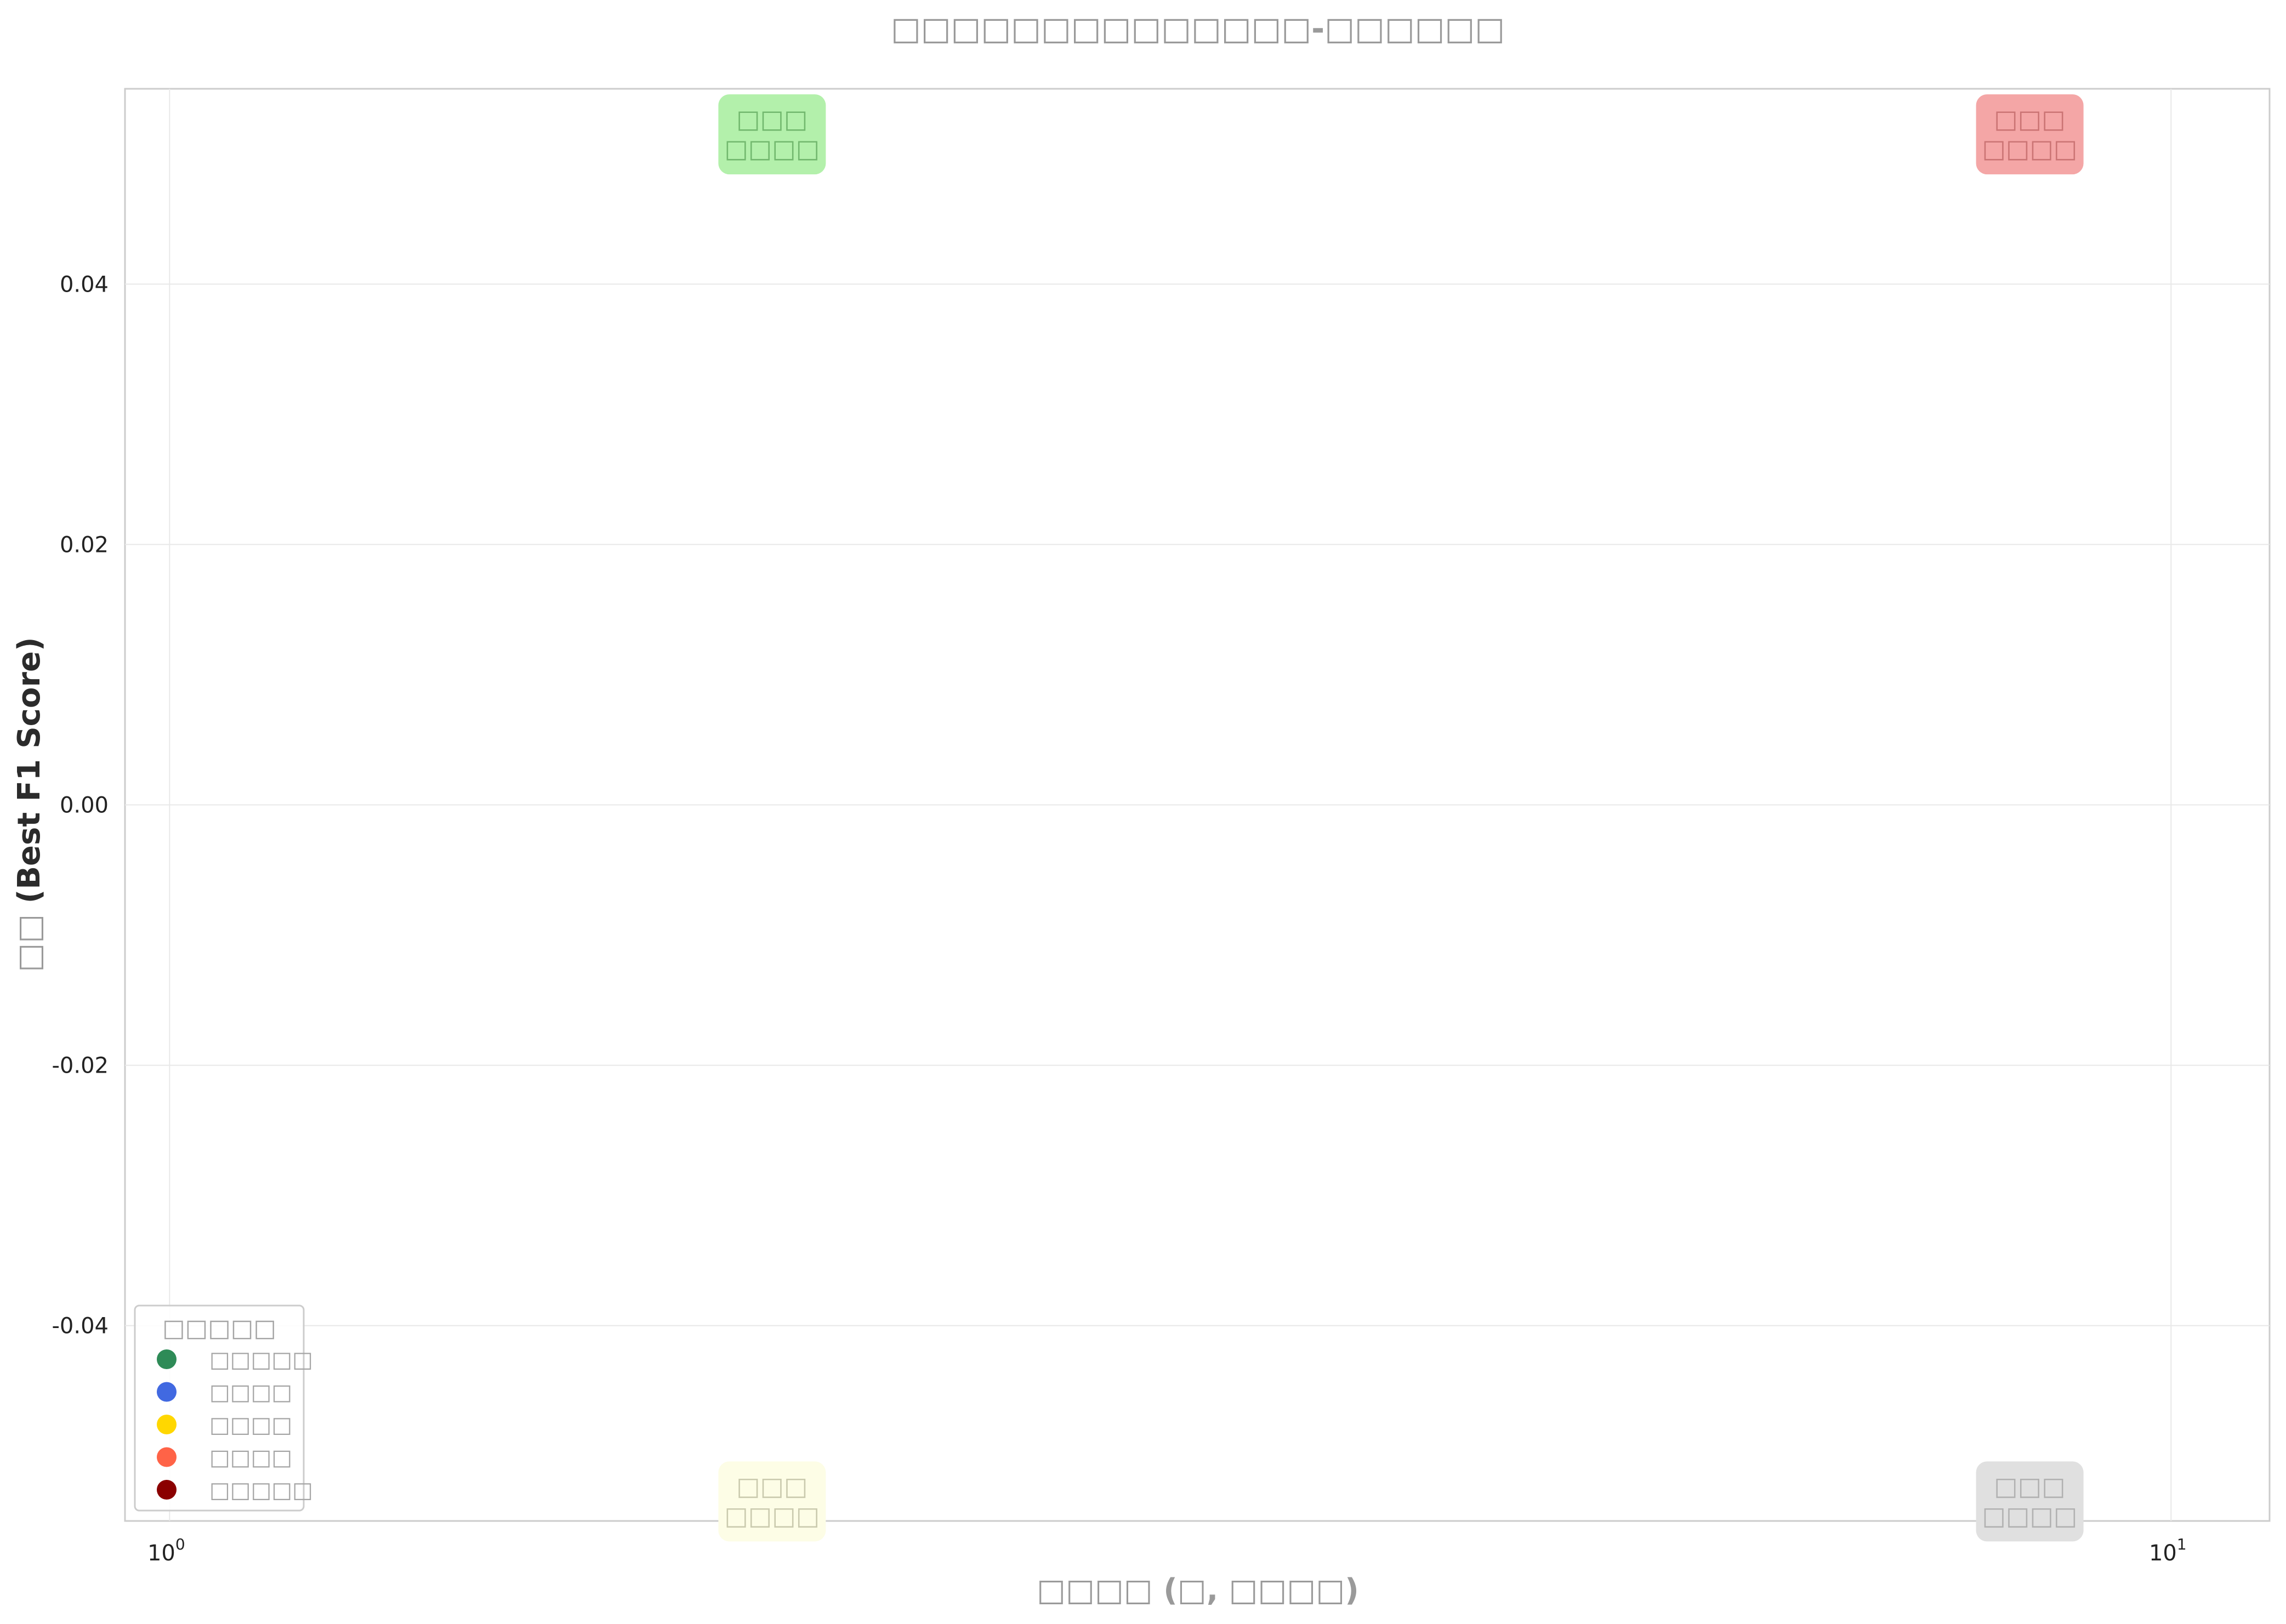 The width and height of the screenshot is (2286, 1624). I want to click on x-tick-exponent: 0, so click(180, 1544).